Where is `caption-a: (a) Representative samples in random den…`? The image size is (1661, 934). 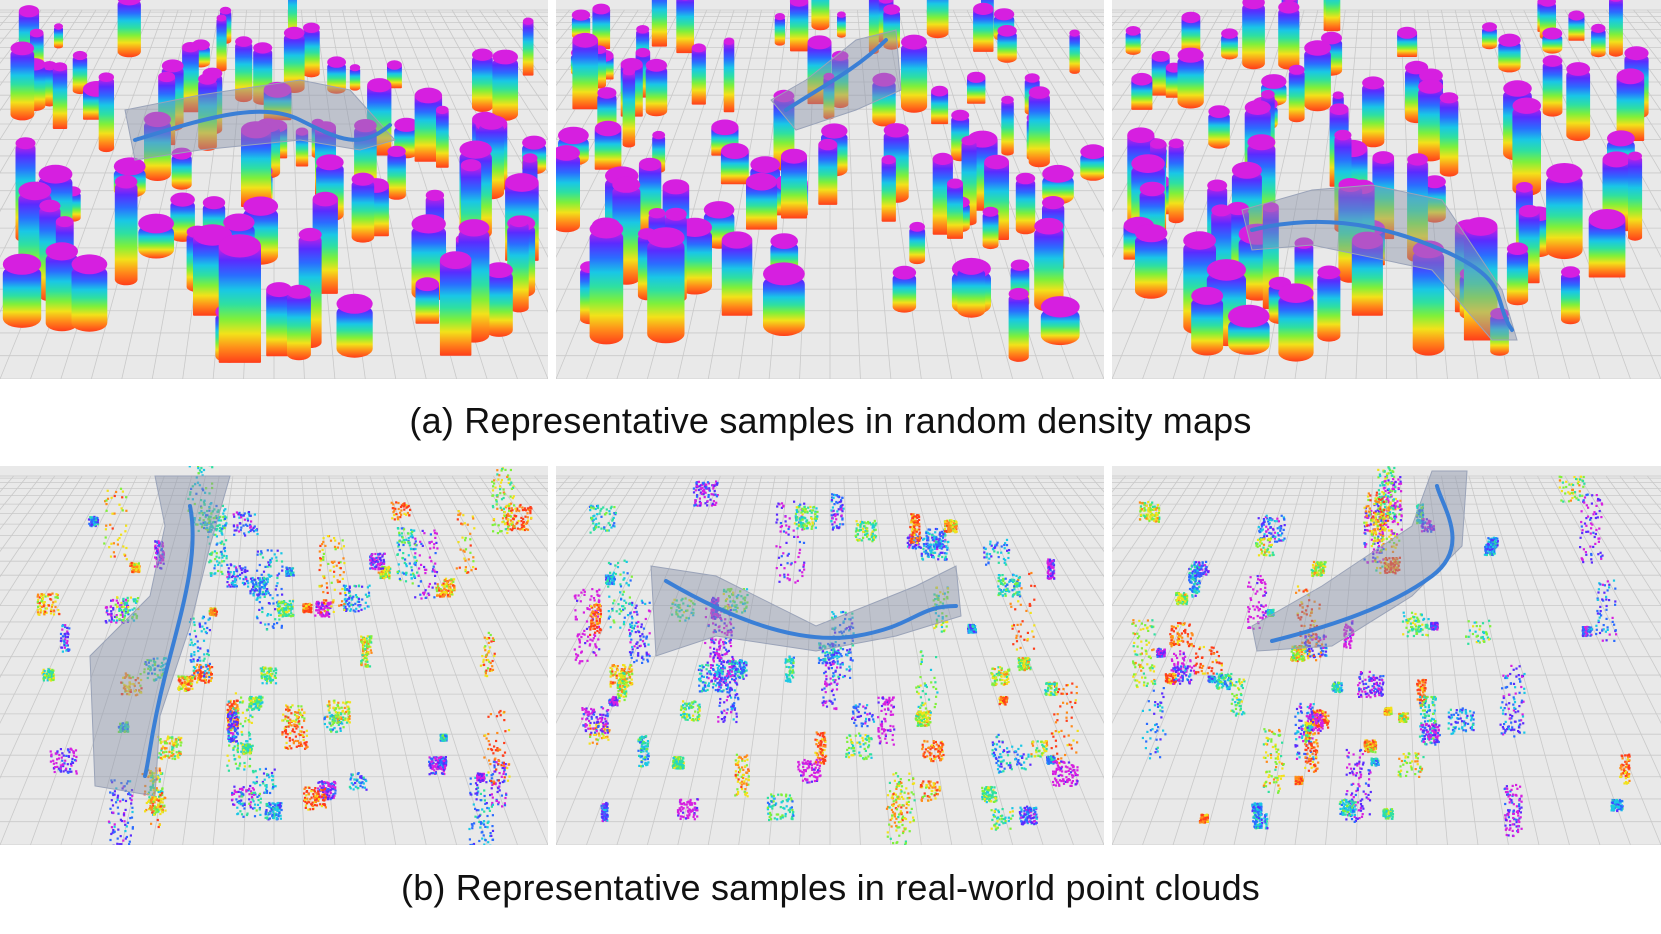 caption-a: (a) Representative samples in random den… is located at coordinates (830, 420).